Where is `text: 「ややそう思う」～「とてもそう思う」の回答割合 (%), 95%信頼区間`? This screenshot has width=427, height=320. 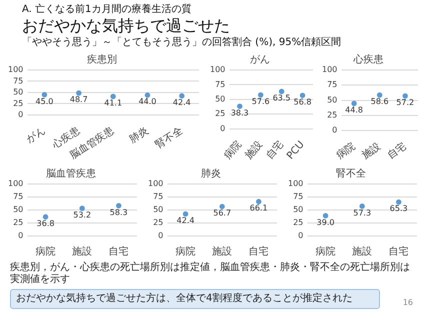
text: 「ややそう思う」～「とてもそう思う」の回答割合 (%), 95%信頼区間 is located at coordinates (182, 42).